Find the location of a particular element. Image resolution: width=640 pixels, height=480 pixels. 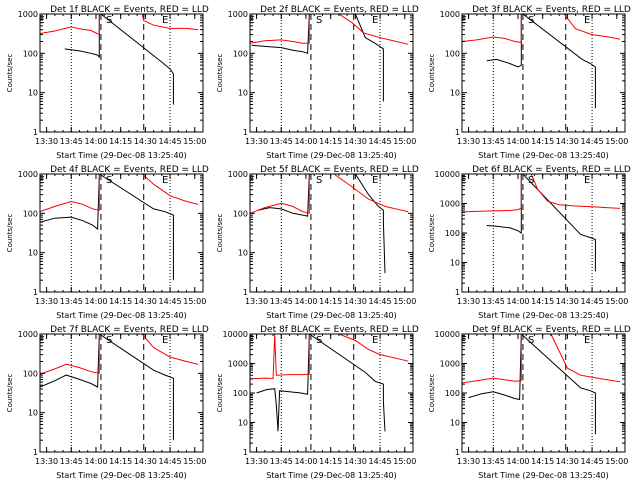

panel-title: Det 4f BLACK = Events, RED = LLD is located at coordinates (129, 170).